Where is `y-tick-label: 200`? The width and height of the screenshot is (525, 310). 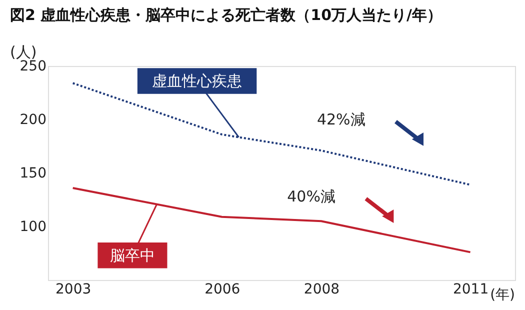
y-tick-label: 200 is located at coordinates (33, 120).